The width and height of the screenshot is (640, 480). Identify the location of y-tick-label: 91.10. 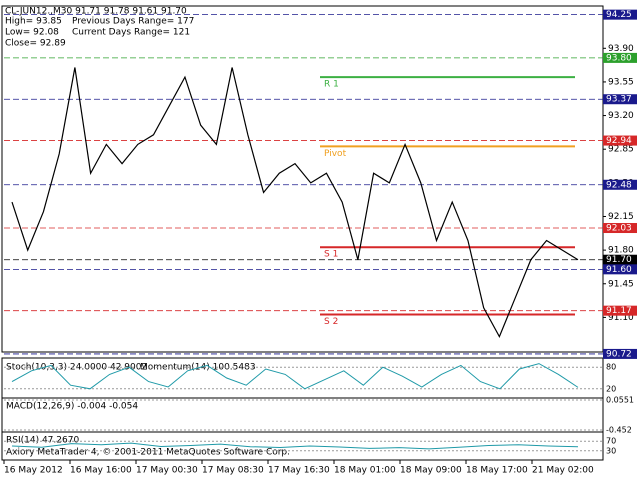
(621, 318).